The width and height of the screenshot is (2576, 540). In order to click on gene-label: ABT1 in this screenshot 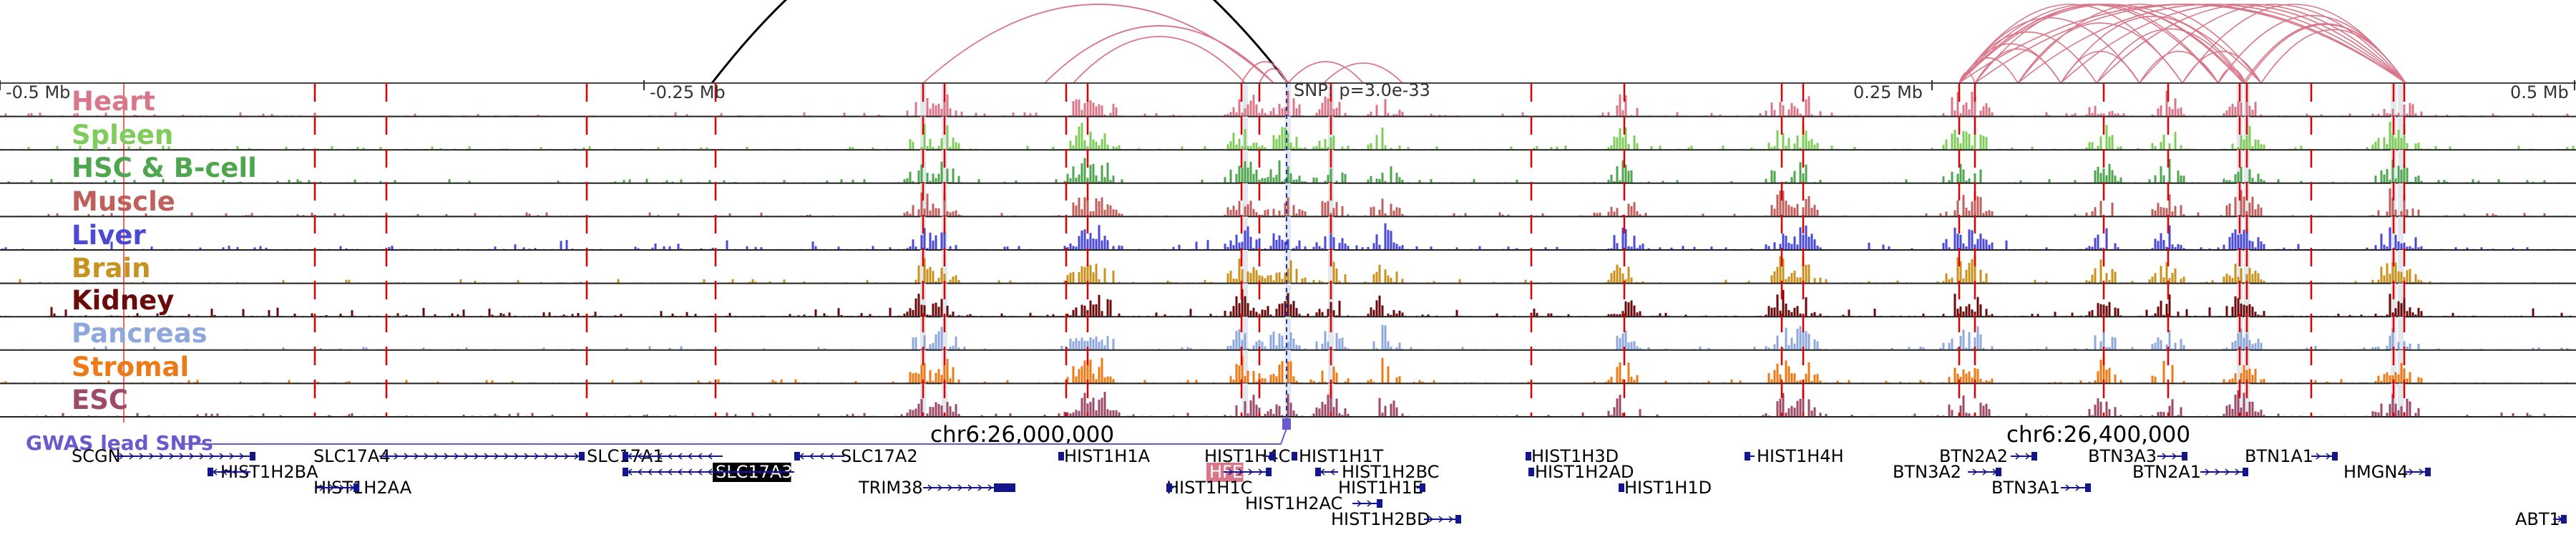, I will do `click(2537, 519)`.